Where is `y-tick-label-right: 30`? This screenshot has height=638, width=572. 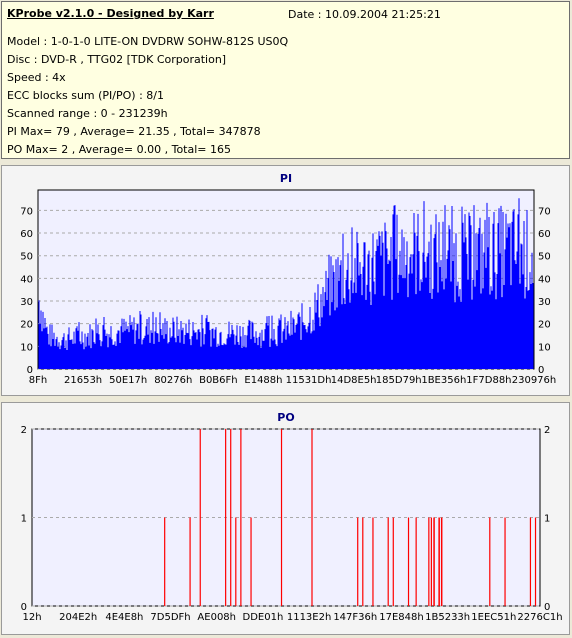 y-tick-label-right: 30 is located at coordinates (544, 302).